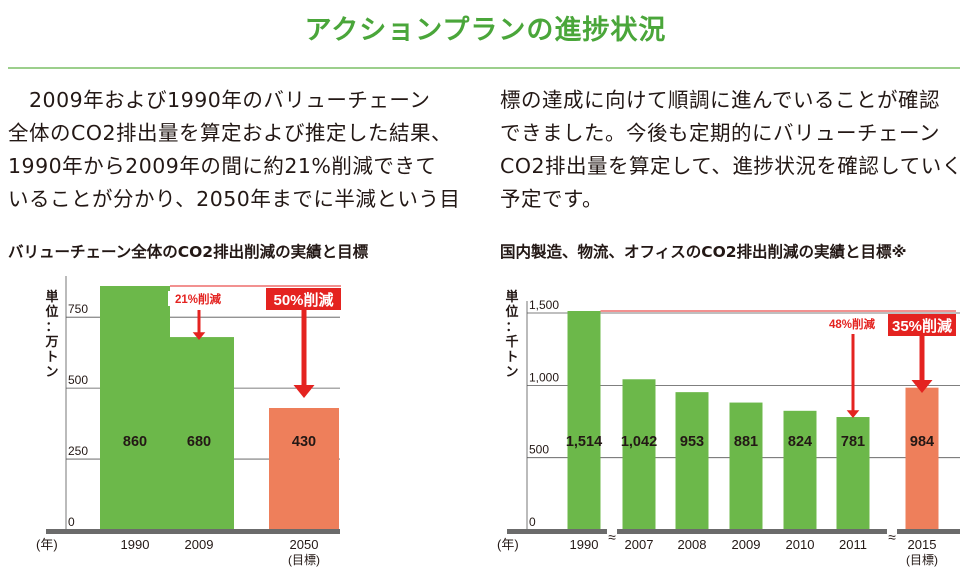 Image resolution: width=971 pixels, height=577 pixels. Describe the element at coordinates (508, 544) in the screenshot. I see `chart2-x-axis-label: (年)` at that location.